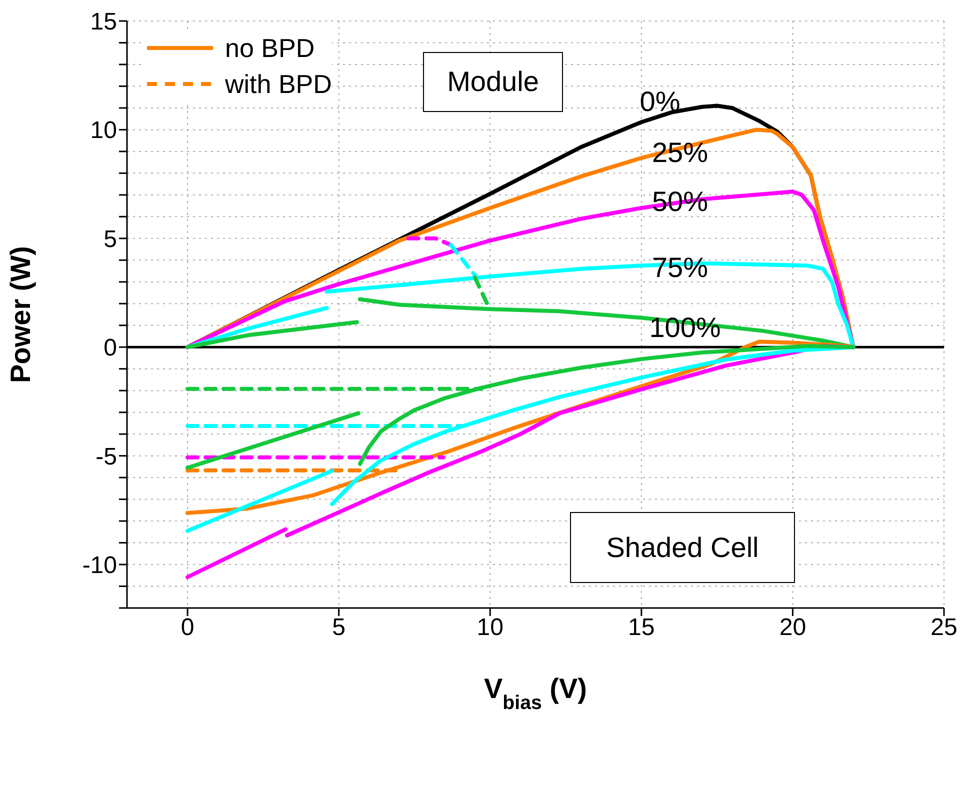 This screenshot has height=792, width=964. Describe the element at coordinates (270, 48) in the screenshot. I see `legend-label: no BPD` at that location.